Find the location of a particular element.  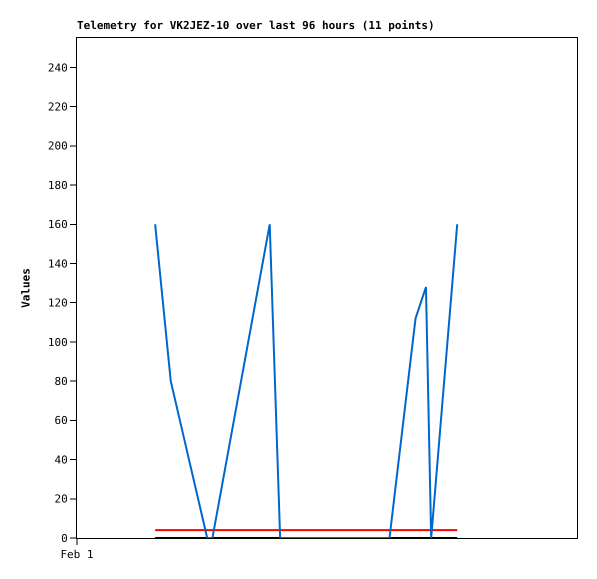

y-tick-label: 200 is located at coordinates (58, 146).